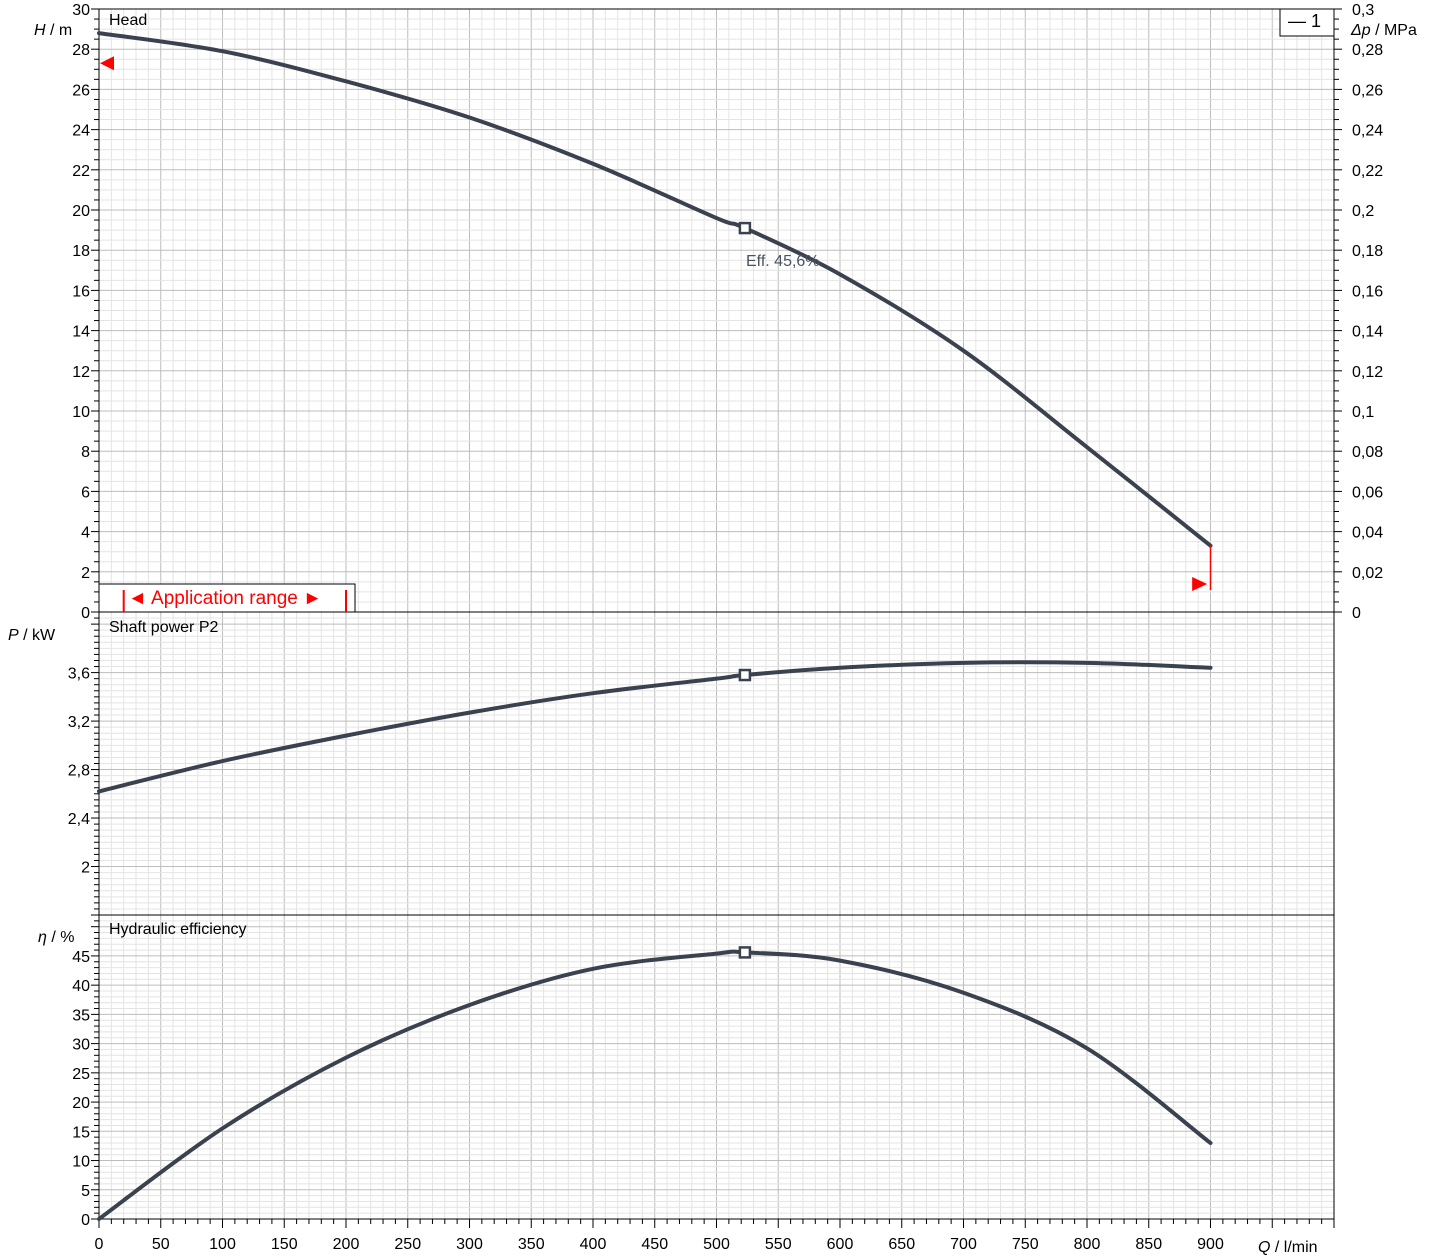 This screenshot has width=1447, height=1257. Describe the element at coordinates (901, 1244) in the screenshot. I see `x-tick-label: 650` at that location.